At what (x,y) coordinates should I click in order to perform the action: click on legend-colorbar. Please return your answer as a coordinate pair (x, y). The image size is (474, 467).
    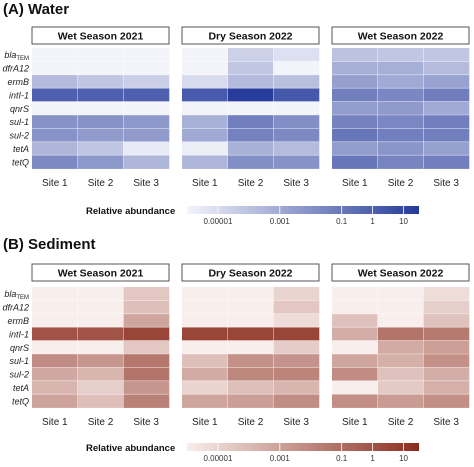
    Looking at the image, I should click on (303, 447).